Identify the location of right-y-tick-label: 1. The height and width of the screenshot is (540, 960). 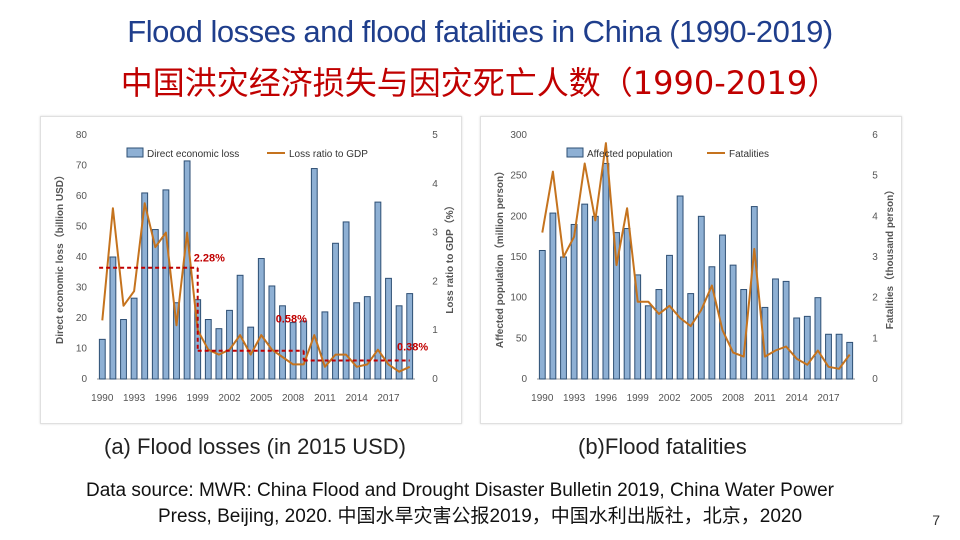
(435, 330).